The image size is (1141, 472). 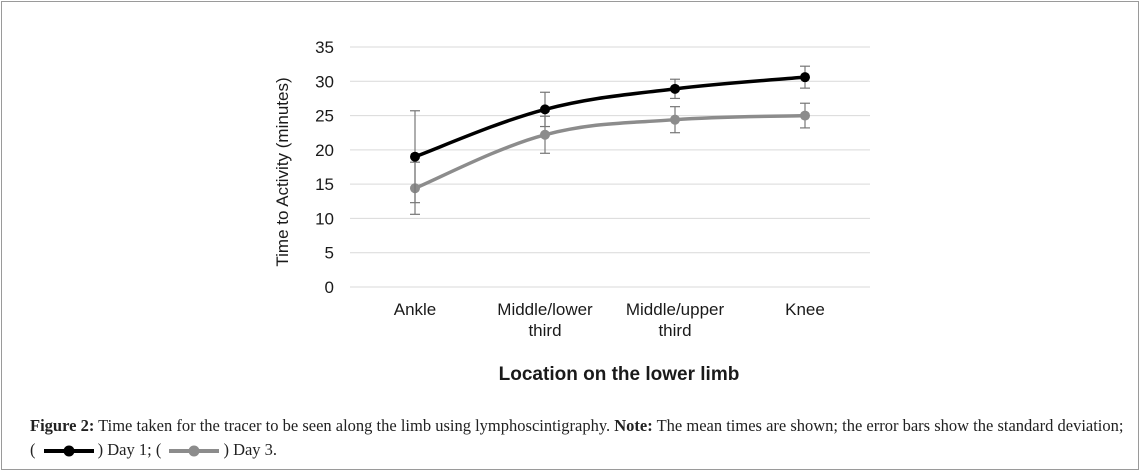 I want to click on y-tick-label: 10, so click(x=324, y=218).